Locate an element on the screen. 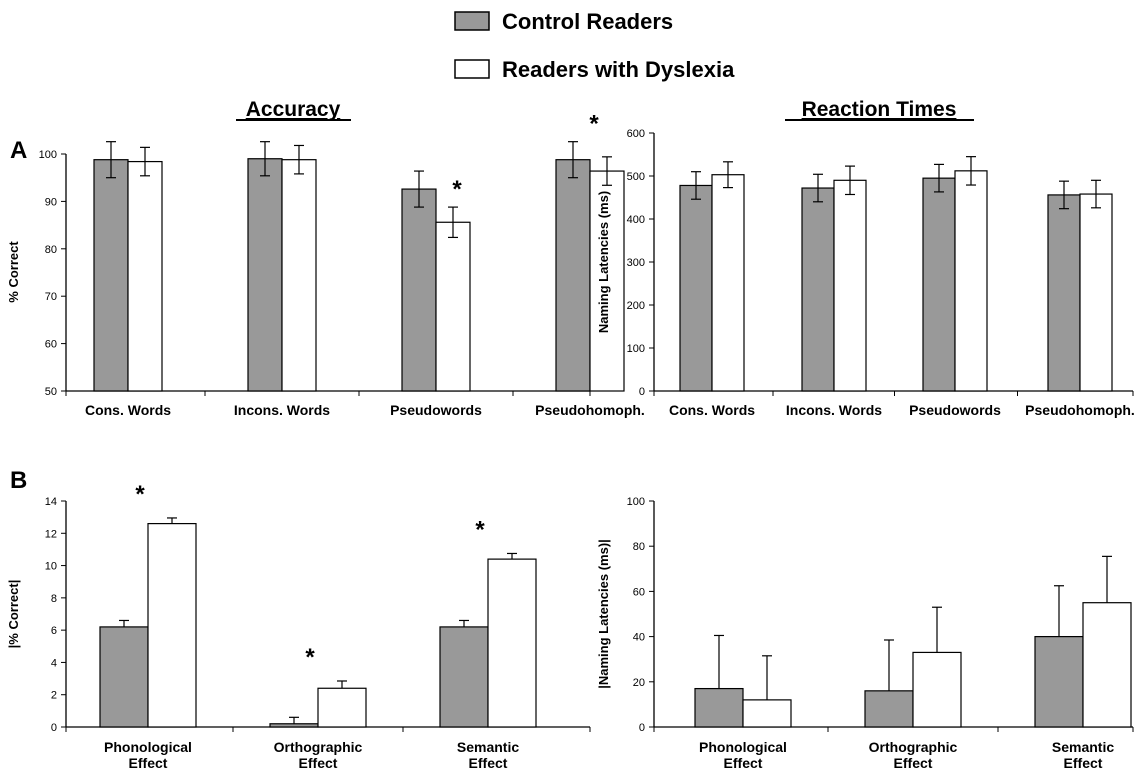 The height and width of the screenshot is (778, 1137). y-axis-label: Naming Latencies (ms) is located at coordinates (603, 262).